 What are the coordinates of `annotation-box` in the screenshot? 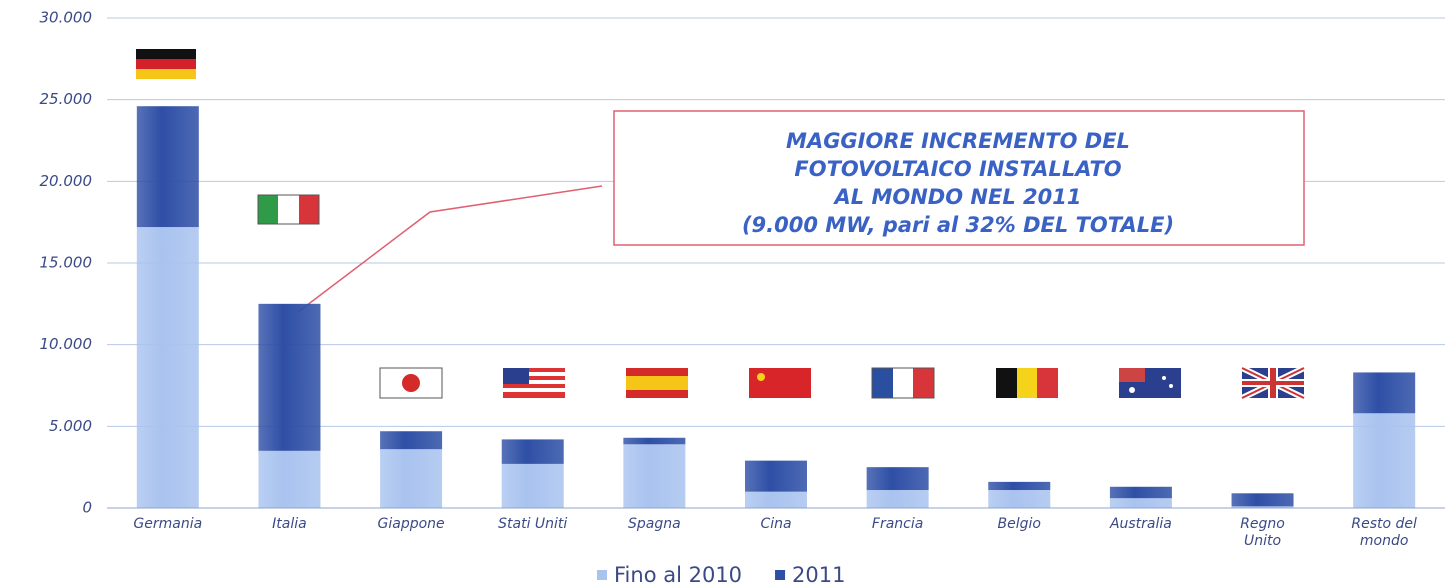 It's located at (959, 178).